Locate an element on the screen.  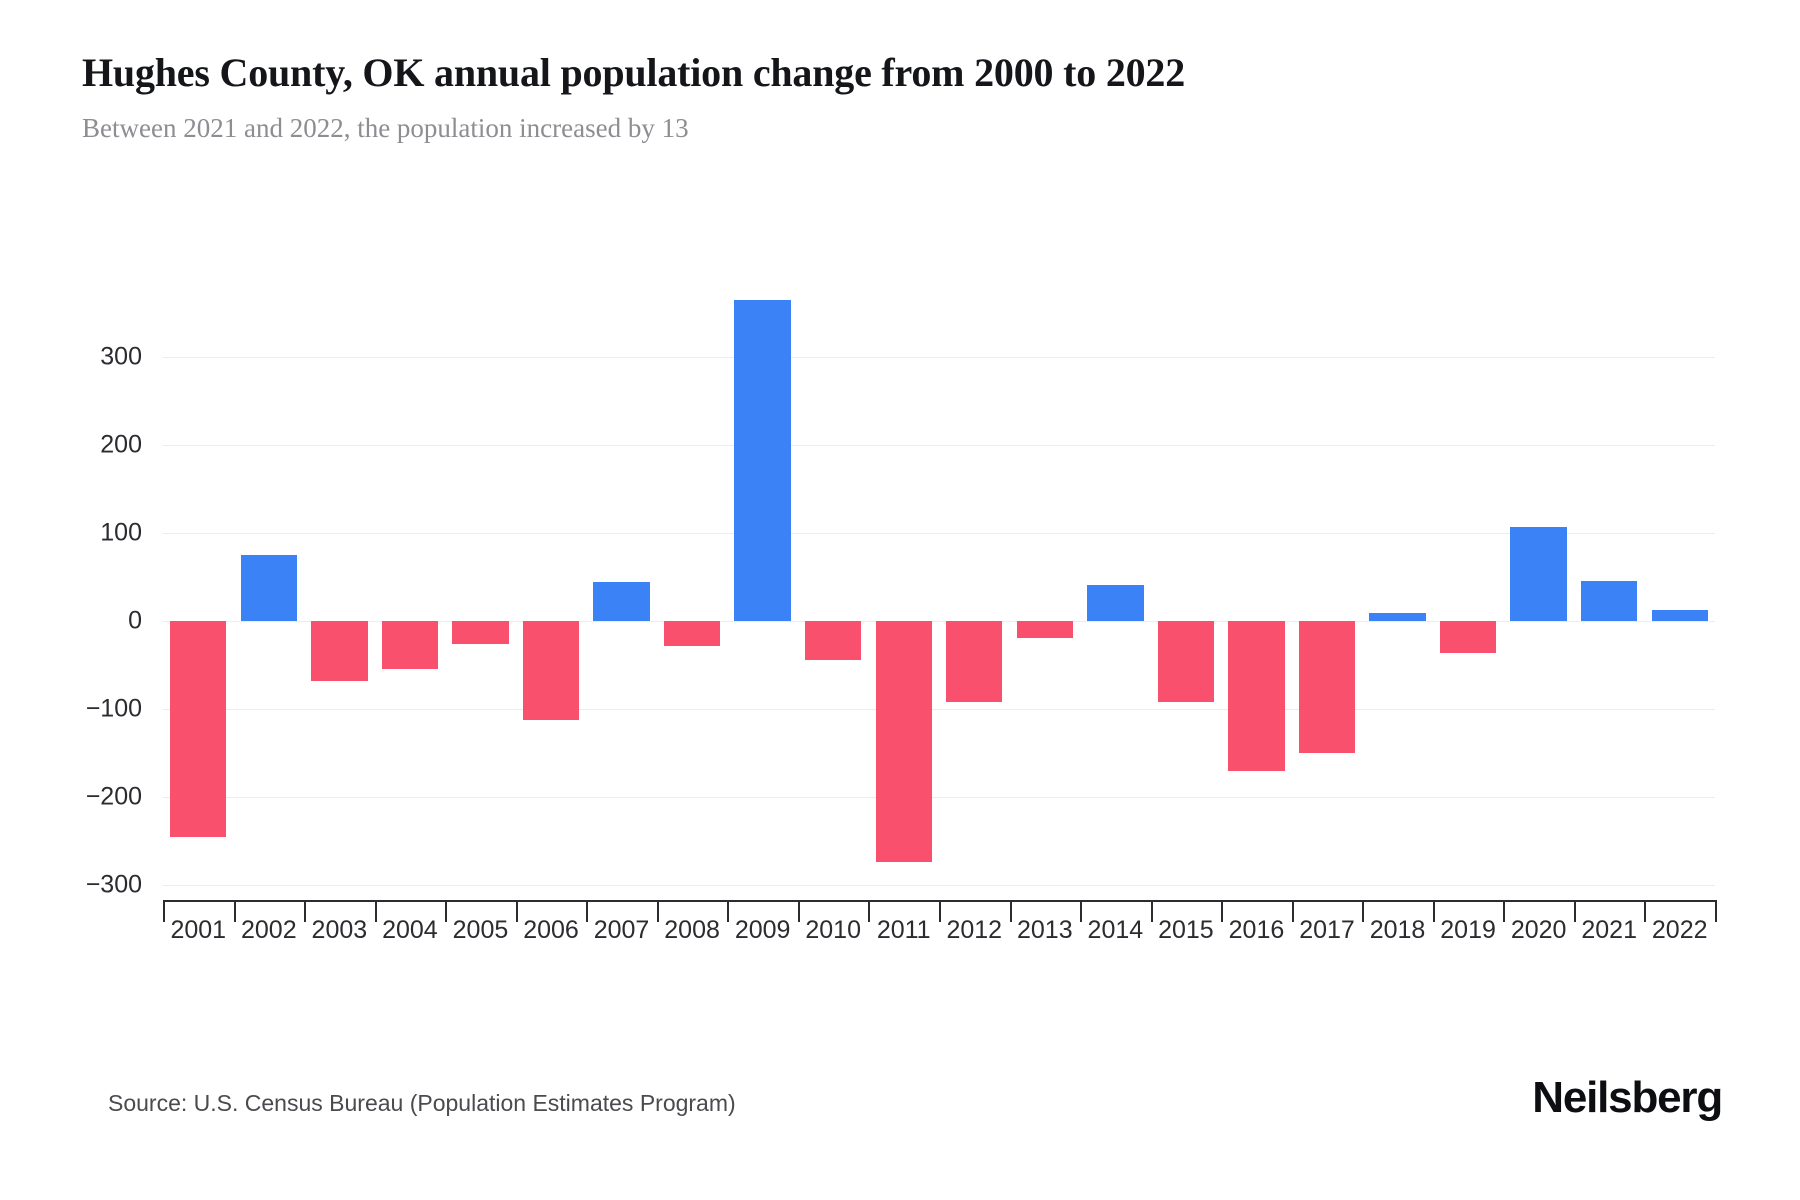
bar-2001 is located at coordinates (198, 729).